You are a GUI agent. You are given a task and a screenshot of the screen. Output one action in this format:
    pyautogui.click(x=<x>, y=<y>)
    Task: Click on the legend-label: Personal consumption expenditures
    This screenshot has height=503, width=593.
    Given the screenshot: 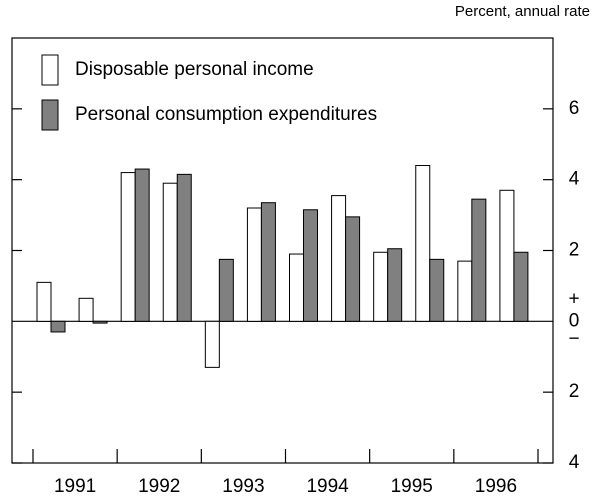 What is the action you would take?
    pyautogui.click(x=226, y=114)
    